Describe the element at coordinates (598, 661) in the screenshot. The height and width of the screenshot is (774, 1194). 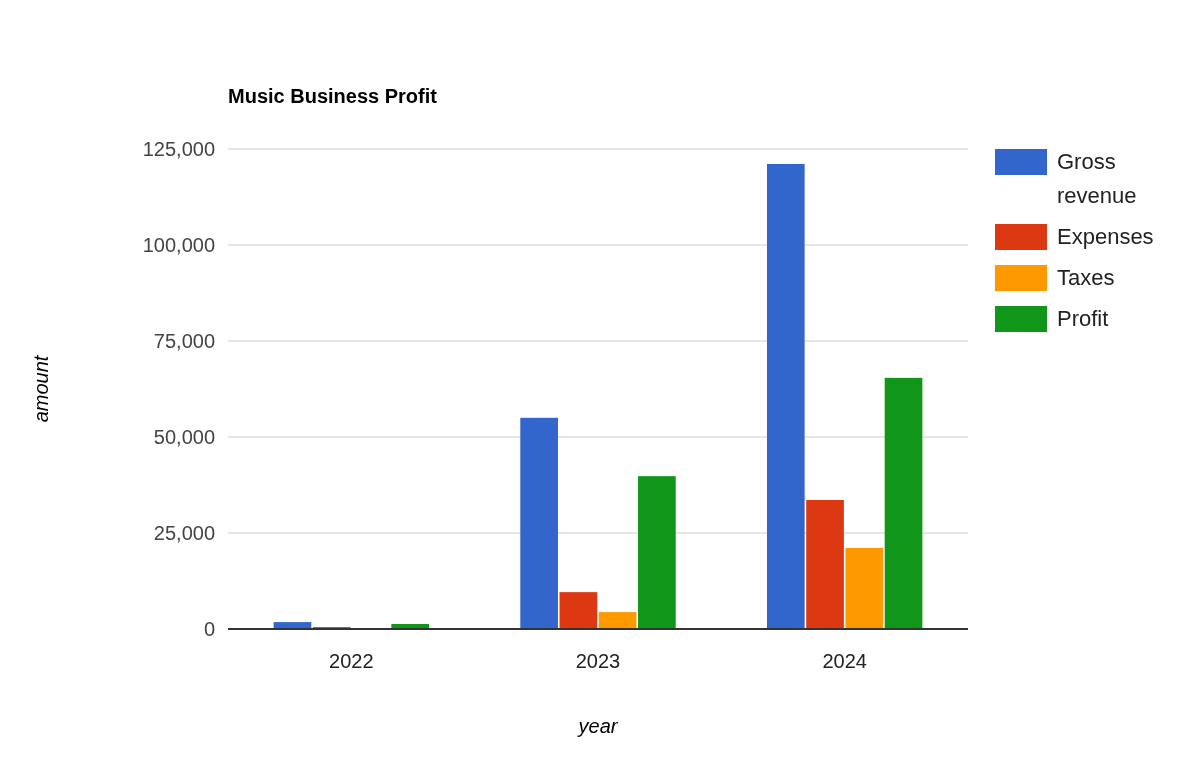
I see `x-tick-label: 2023` at that location.